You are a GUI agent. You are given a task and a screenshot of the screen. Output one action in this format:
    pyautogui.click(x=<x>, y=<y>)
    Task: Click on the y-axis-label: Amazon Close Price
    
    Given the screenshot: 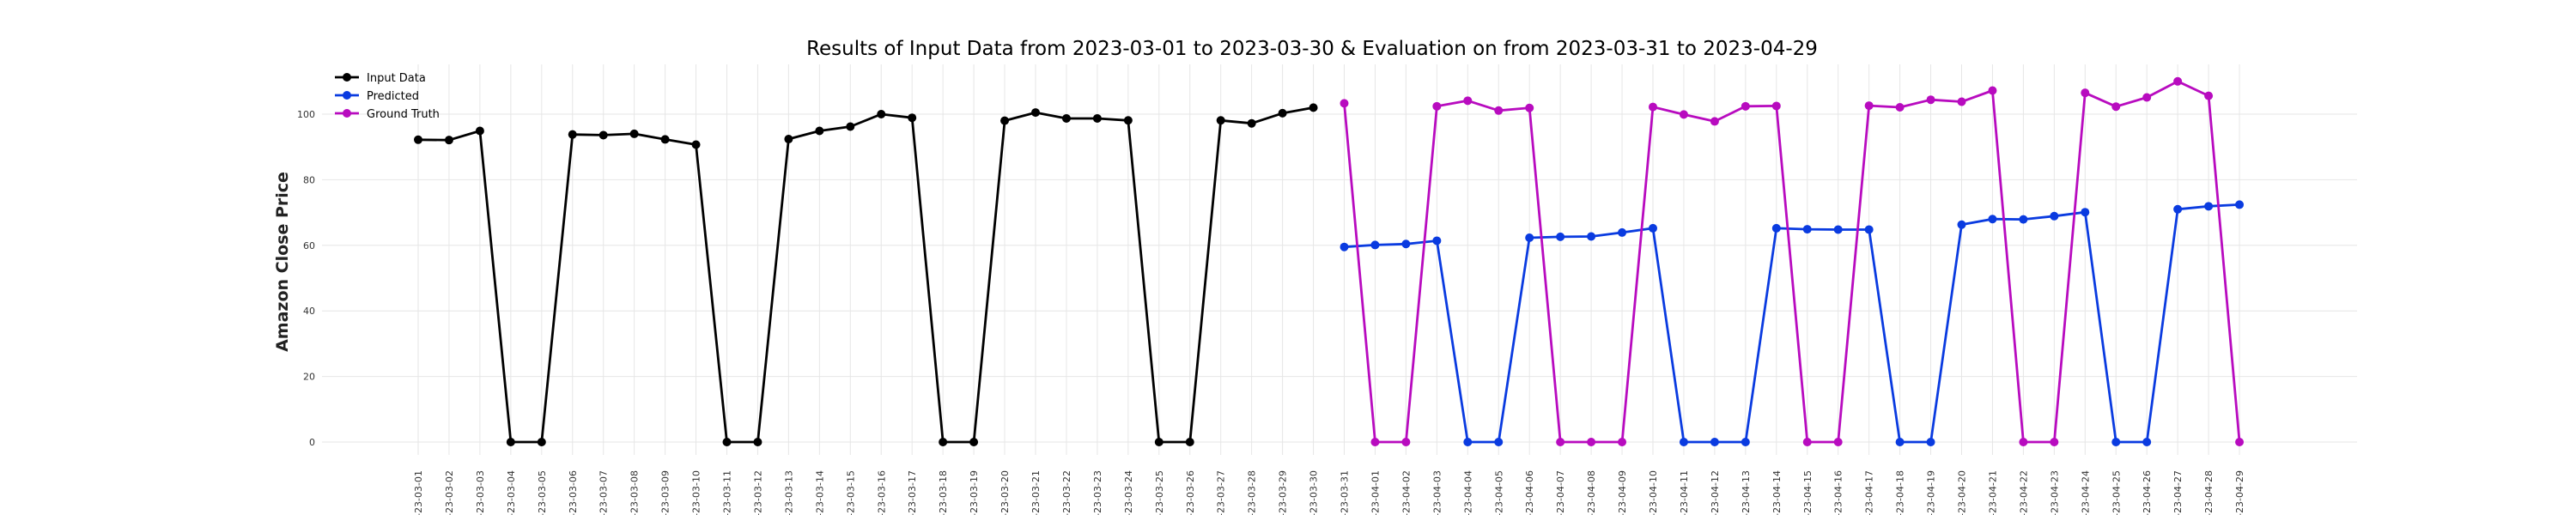 What is the action you would take?
    pyautogui.click(x=282, y=262)
    